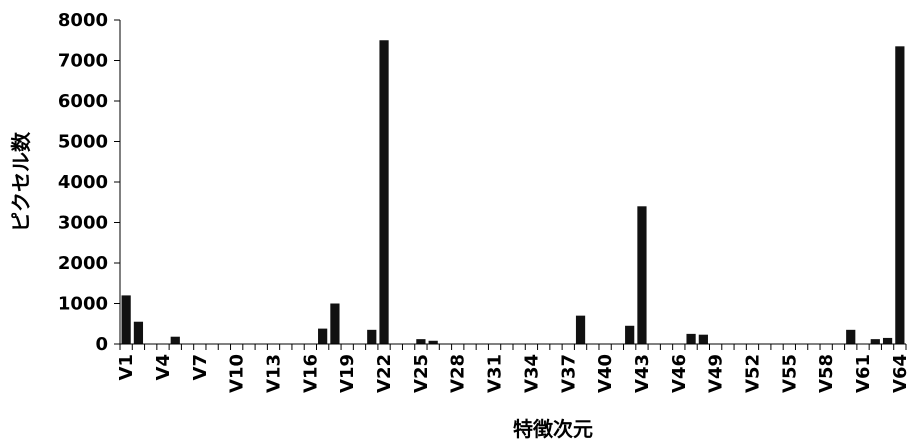 This screenshot has height=443, width=913. Describe the element at coordinates (126, 367) in the screenshot. I see `x-tick-label: V1` at that location.